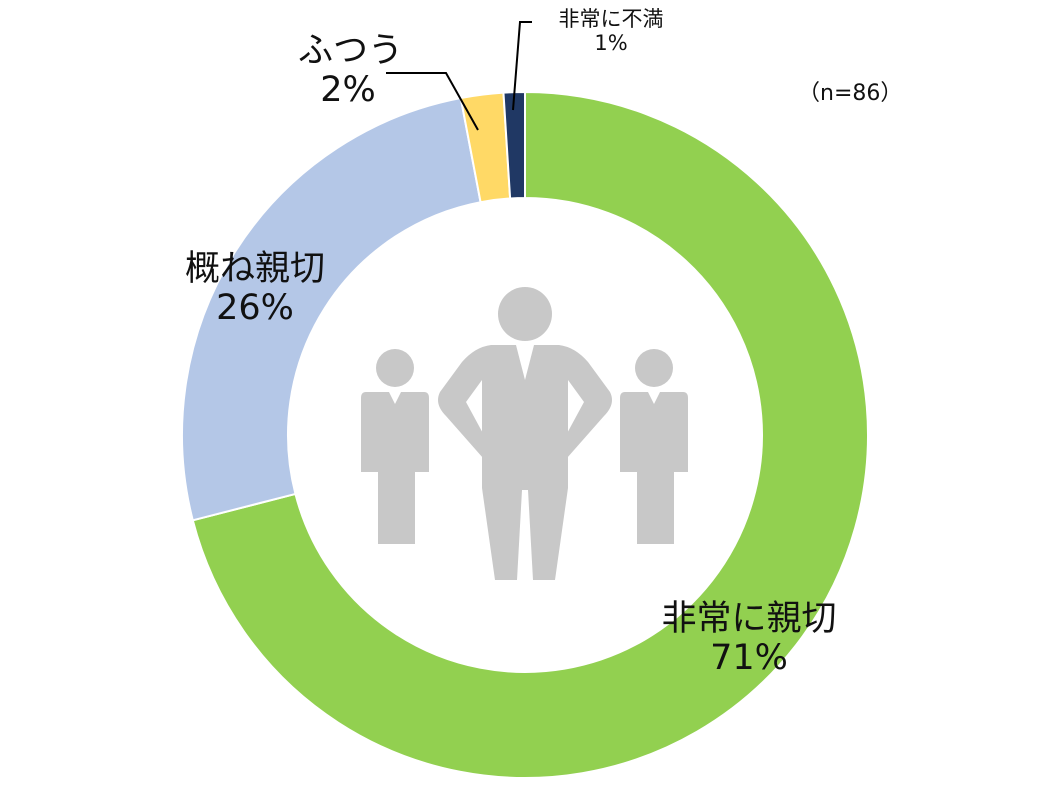 The width and height of the screenshot is (1050, 800). Describe the element at coordinates (348, 90) in the screenshot. I see `slice-percent: 2%` at that location.